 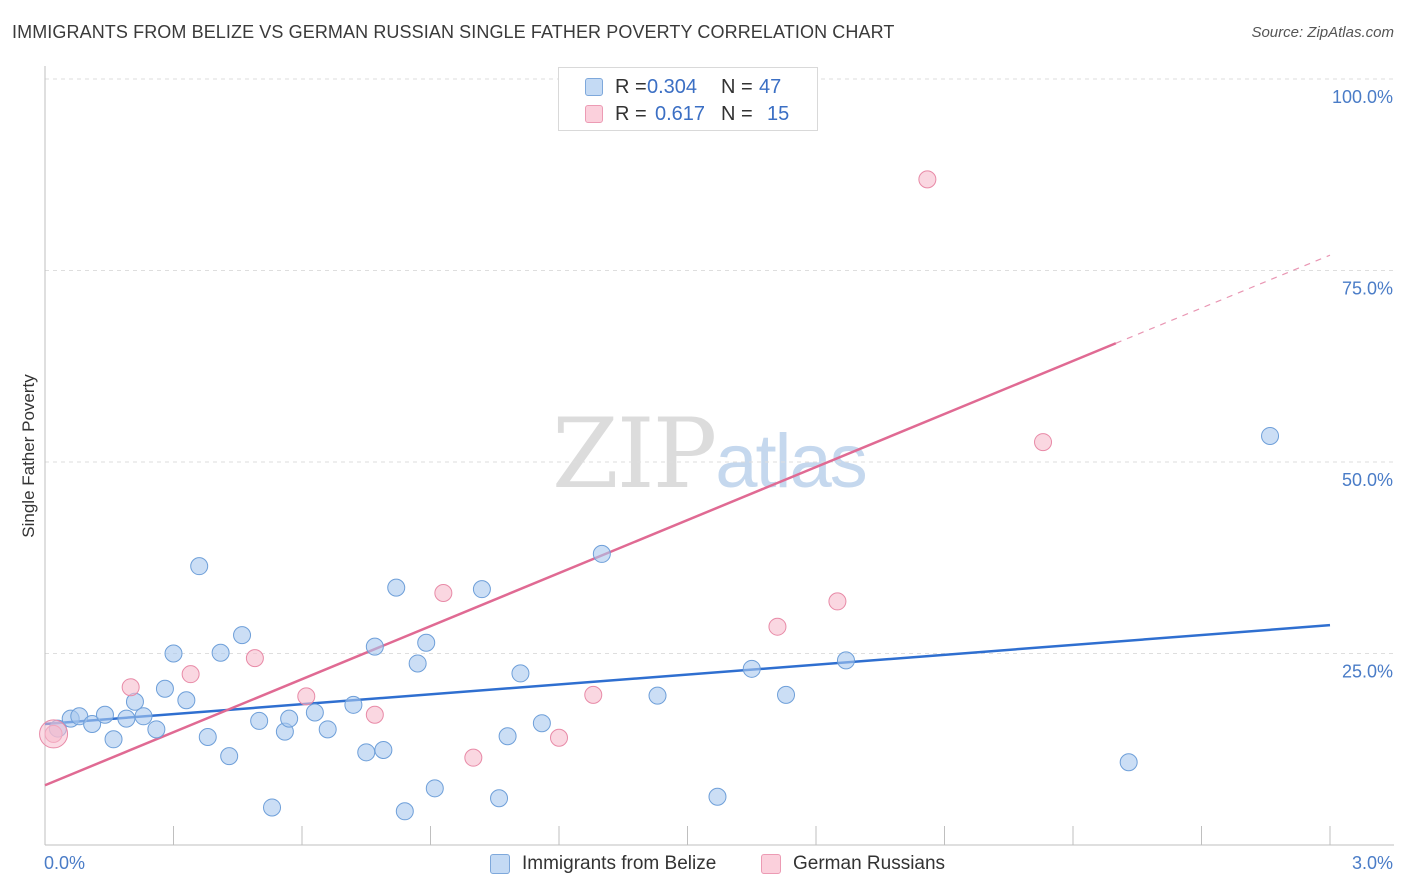 I want to click on chart-source: Source: ZipAtlas.com, so click(x=1322, y=32).